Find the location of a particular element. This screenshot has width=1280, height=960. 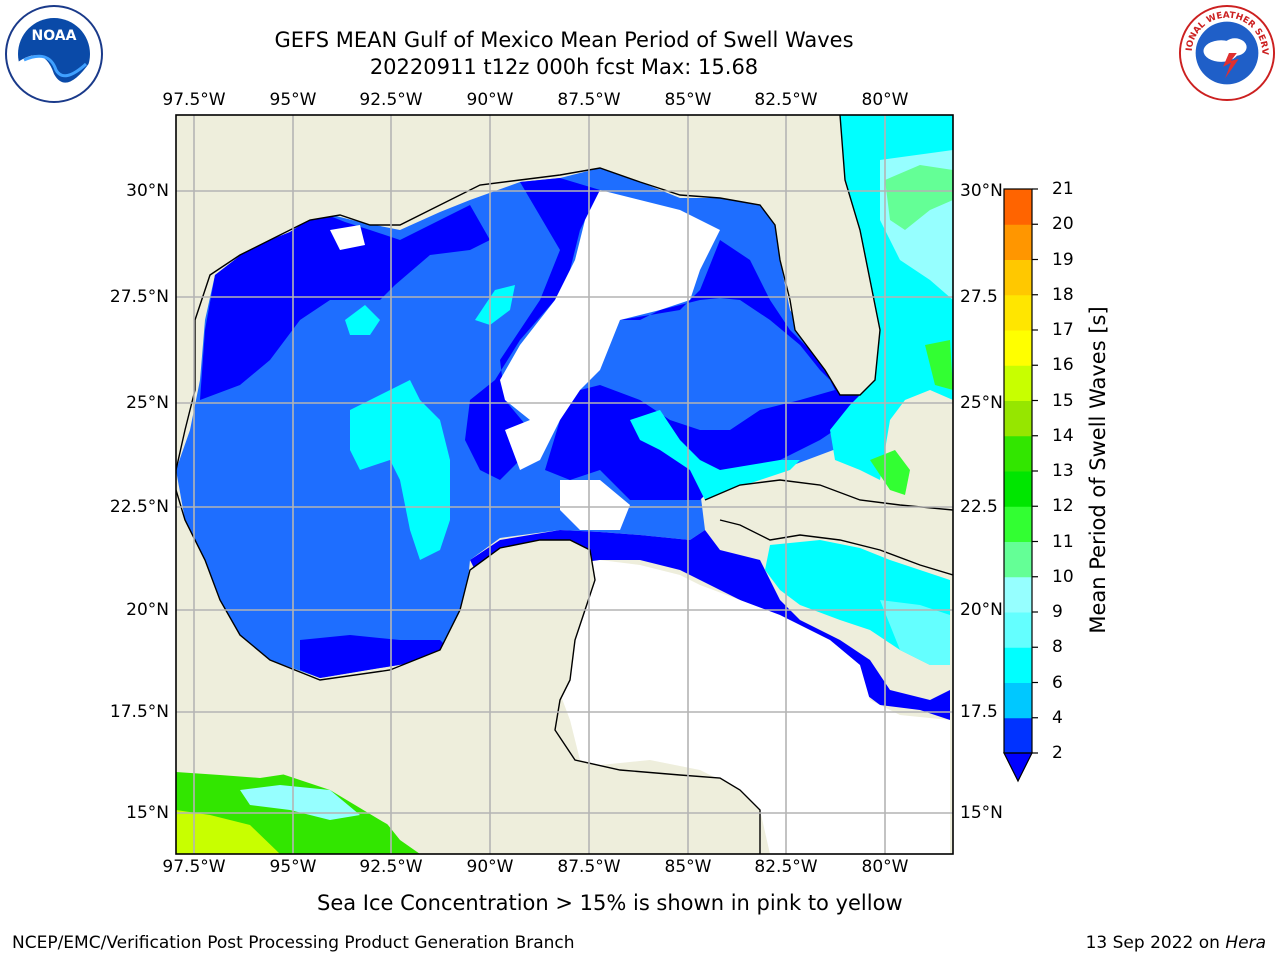

lat-label-right: 15°N is located at coordinates (981, 813).